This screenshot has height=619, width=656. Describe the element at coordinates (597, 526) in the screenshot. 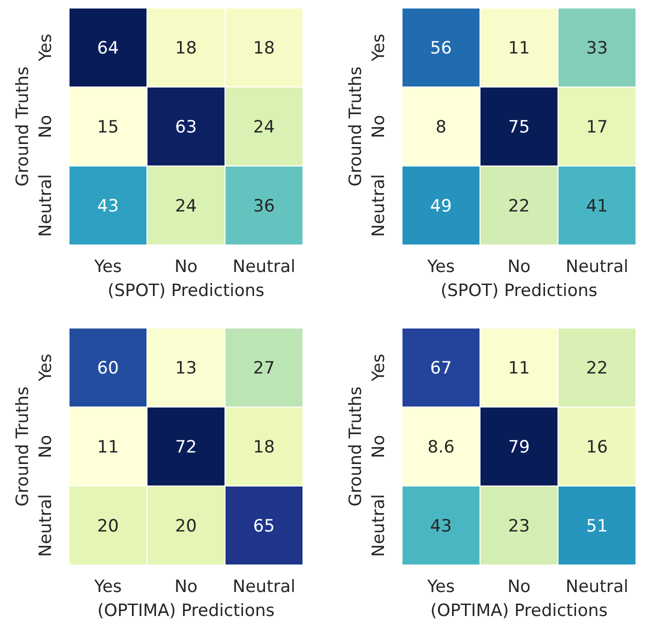

I see `data-label: 51` at that location.